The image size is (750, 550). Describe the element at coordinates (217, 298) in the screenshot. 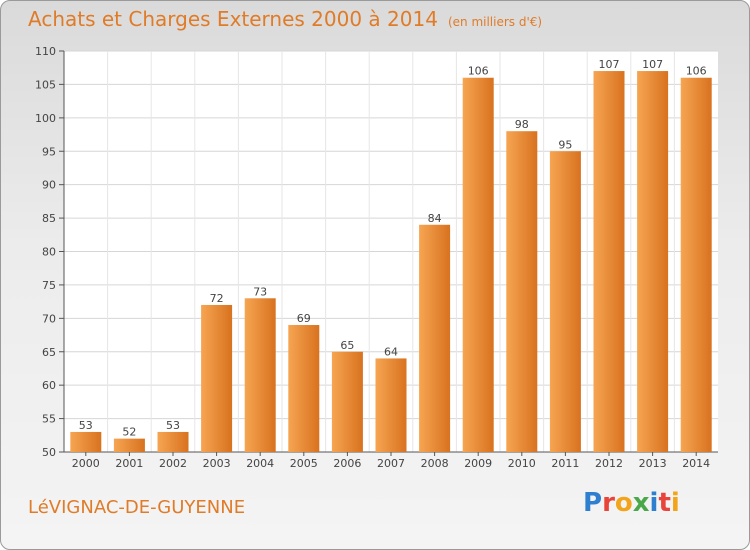

I see `data-label: 72` at that location.